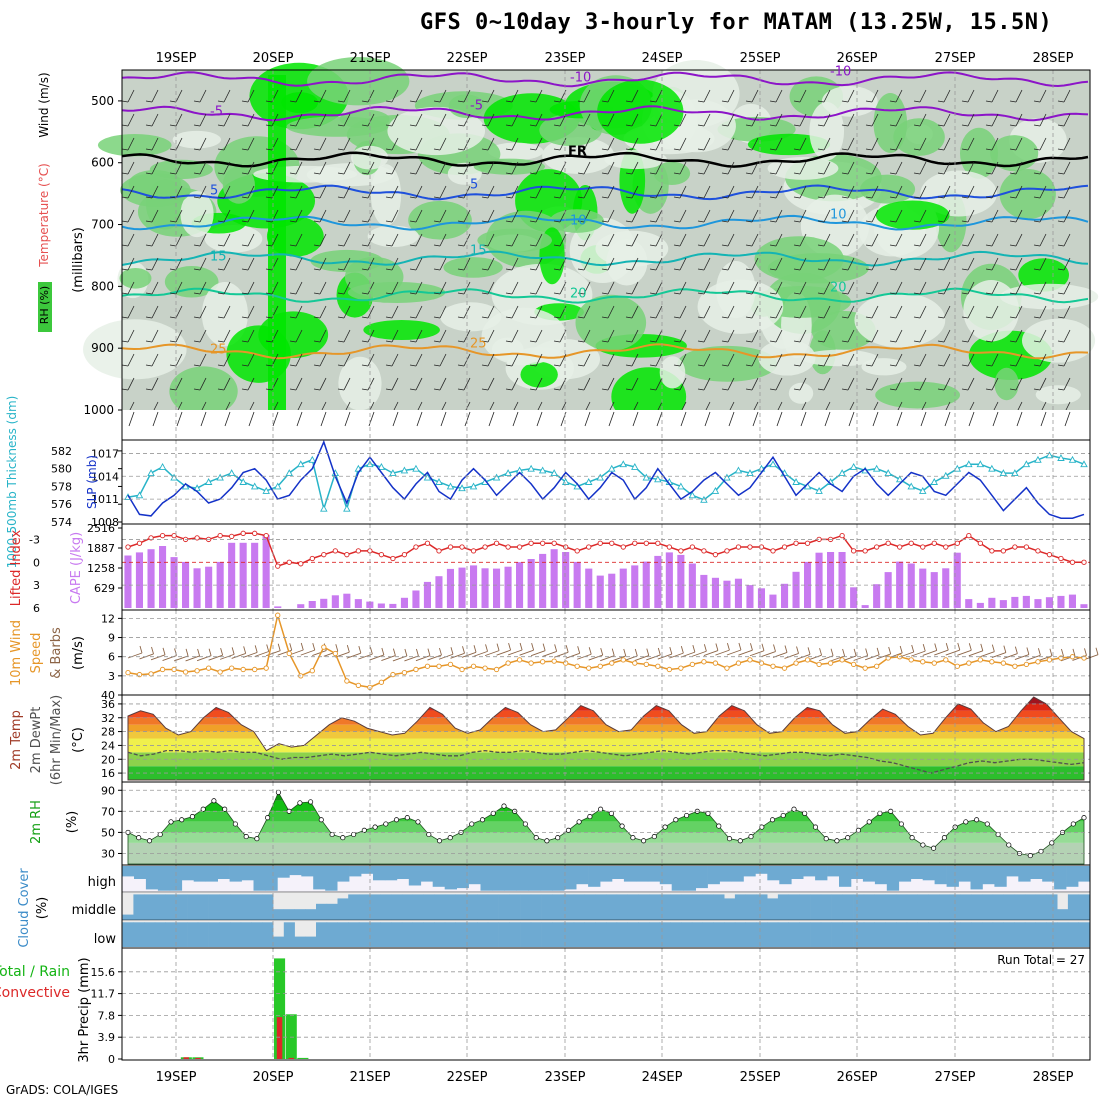 Image resolution: width=1100 pixels, height=1100 pixels. I want to click on cape-tick-label: 1258, so click(101, 568).